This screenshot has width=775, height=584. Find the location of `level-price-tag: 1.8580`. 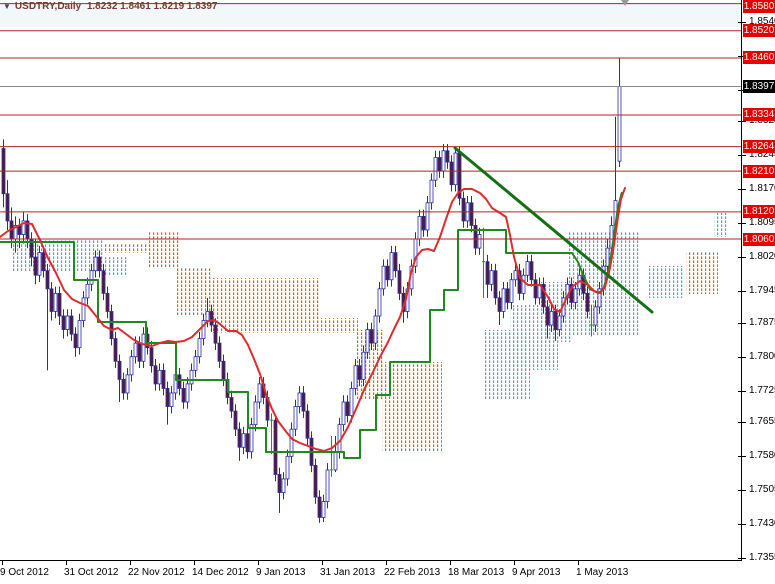

level-price-tag: 1.8580 is located at coordinates (759, 6).